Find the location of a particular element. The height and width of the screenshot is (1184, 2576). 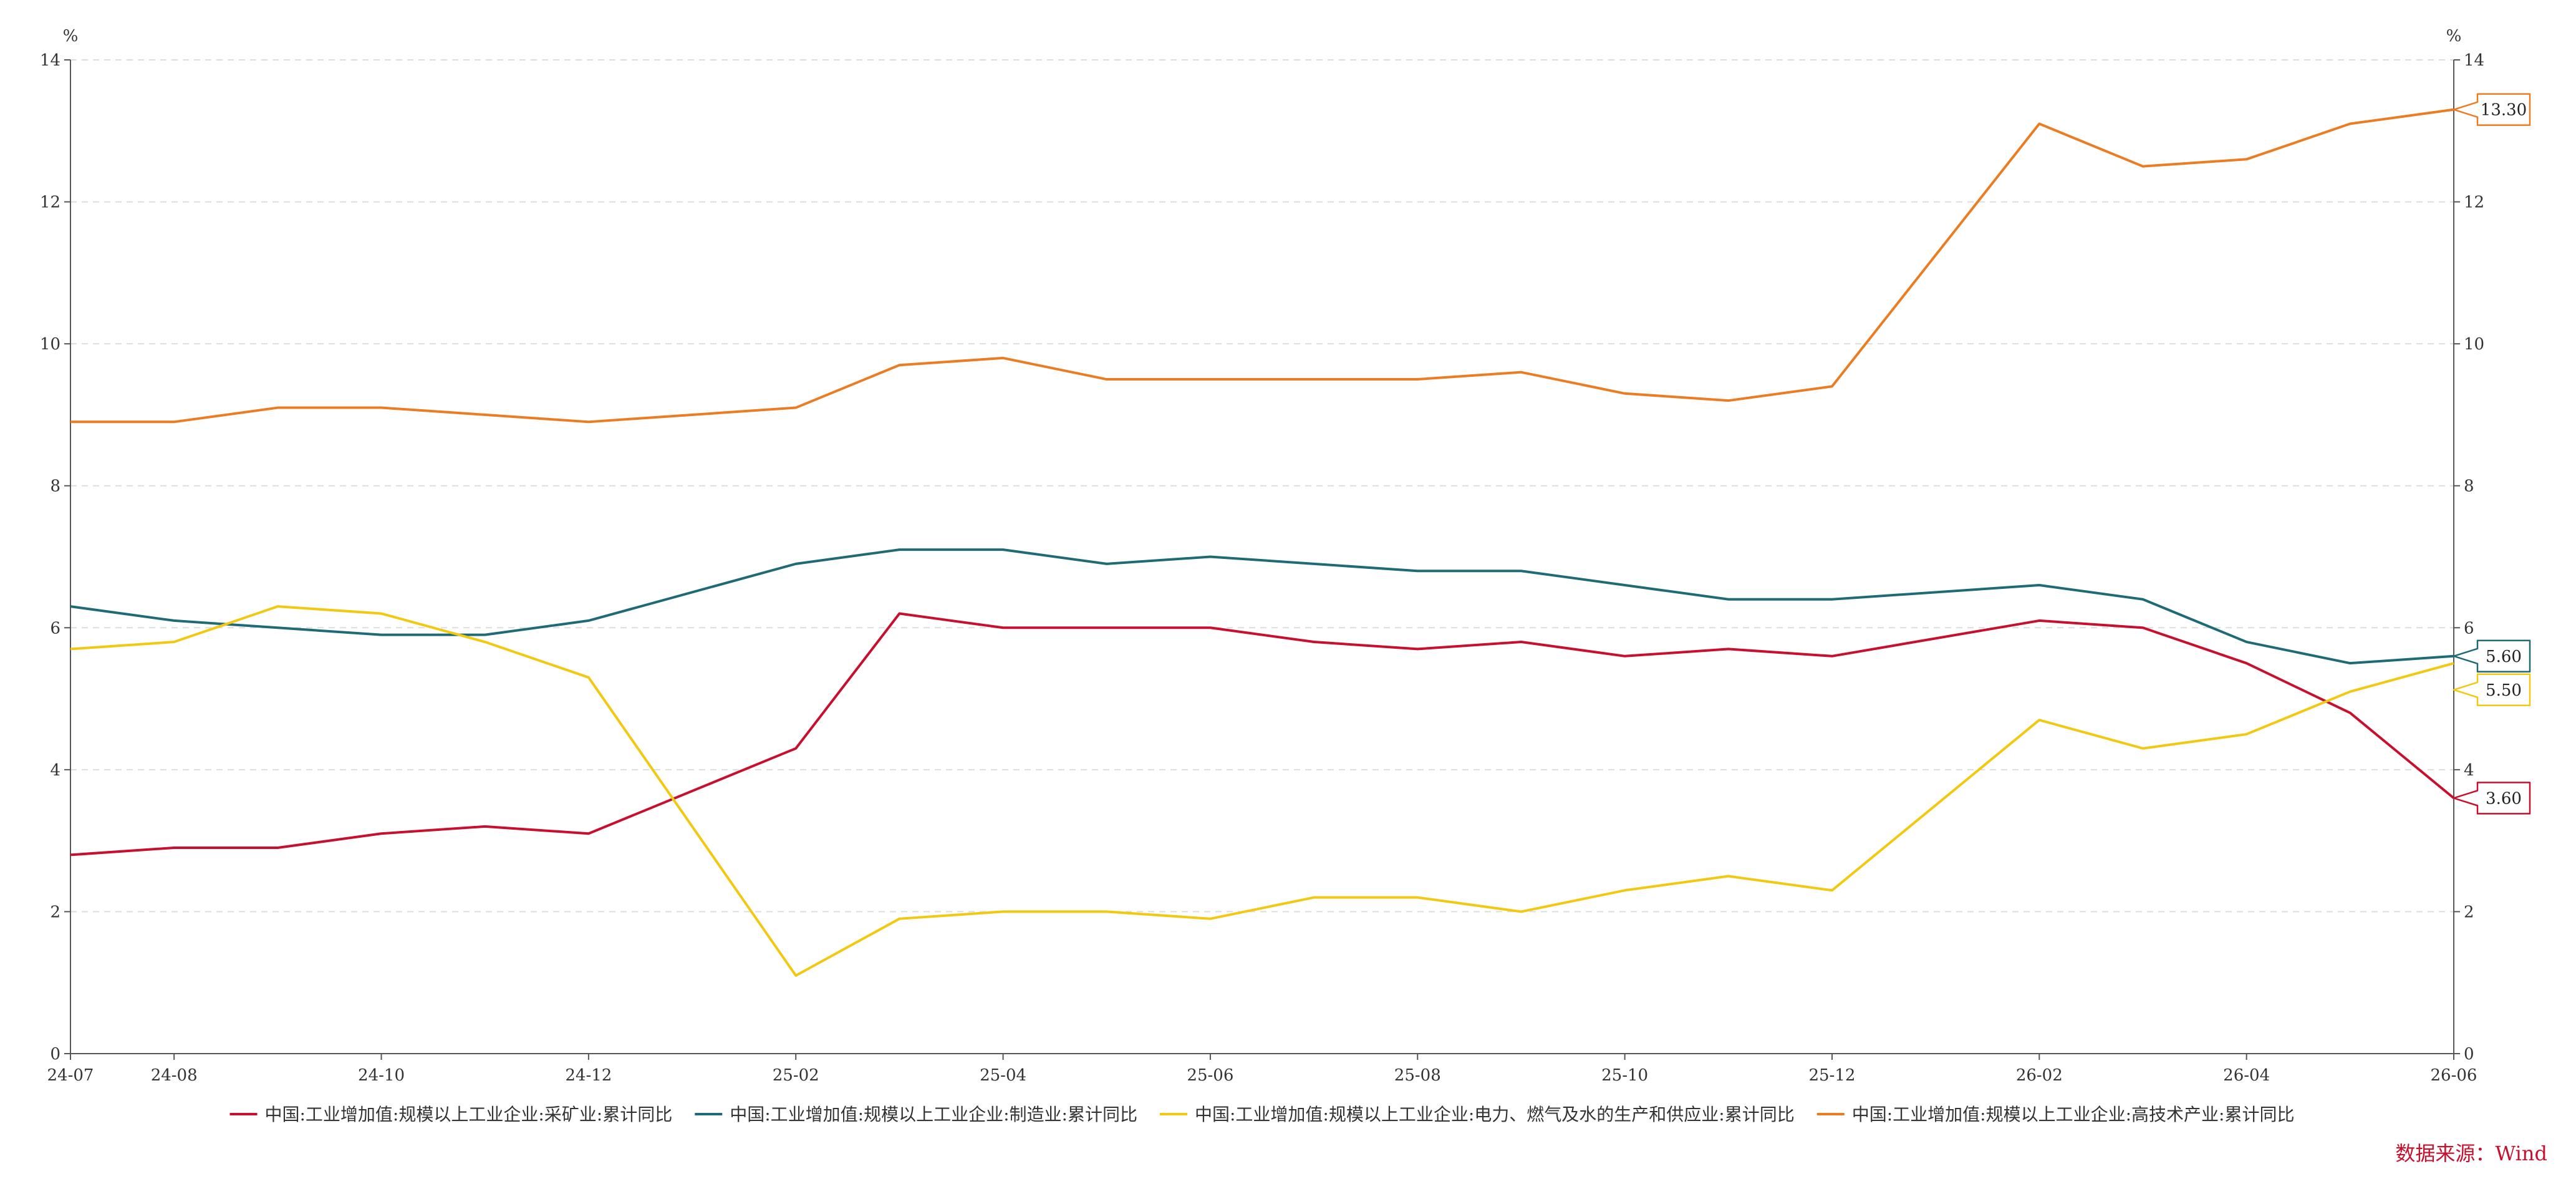

left-axis-unit-label: % is located at coordinates (71, 37).